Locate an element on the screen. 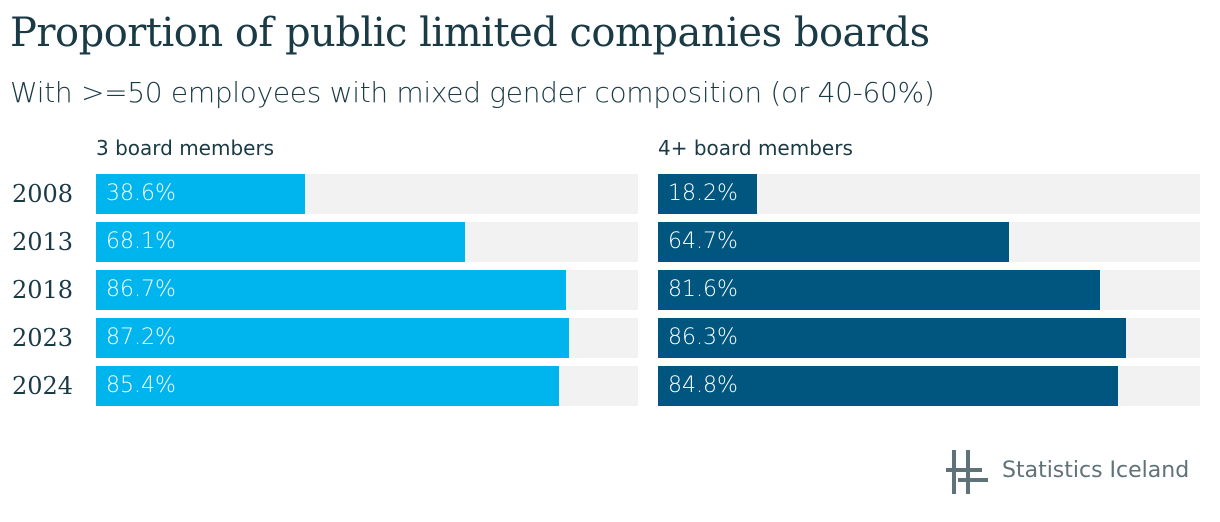  statistics-iceland-logo-icon is located at coordinates (967, 472).